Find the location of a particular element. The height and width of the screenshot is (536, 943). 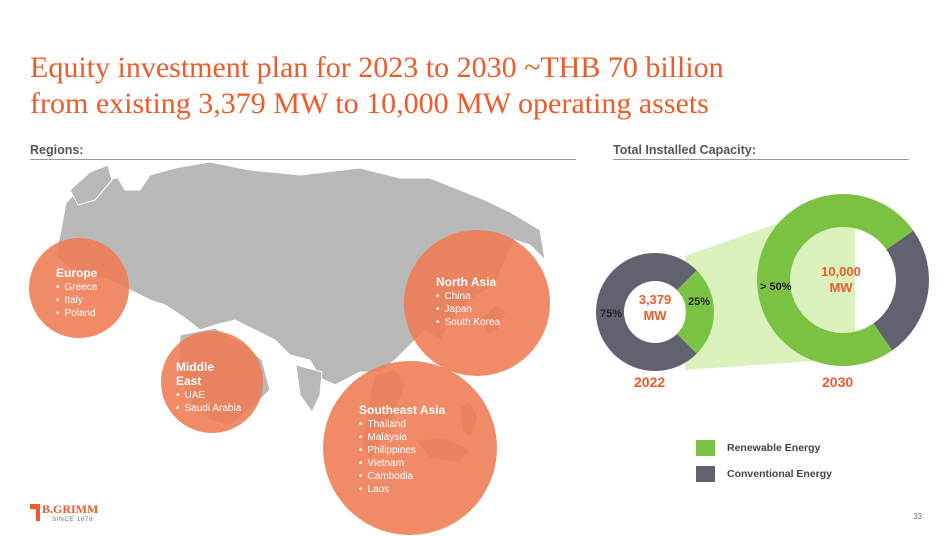

regions-heading: Regions: is located at coordinates (57, 150).